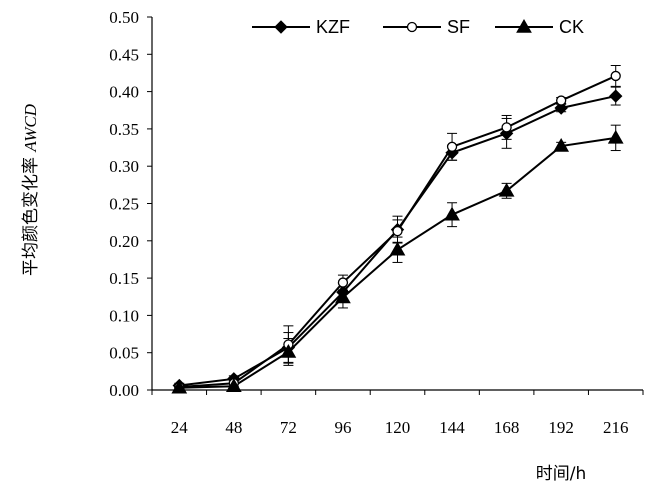 This screenshot has height=497, width=651. I want to click on y-tick-label-0.50: 0.50, so click(124, 17).